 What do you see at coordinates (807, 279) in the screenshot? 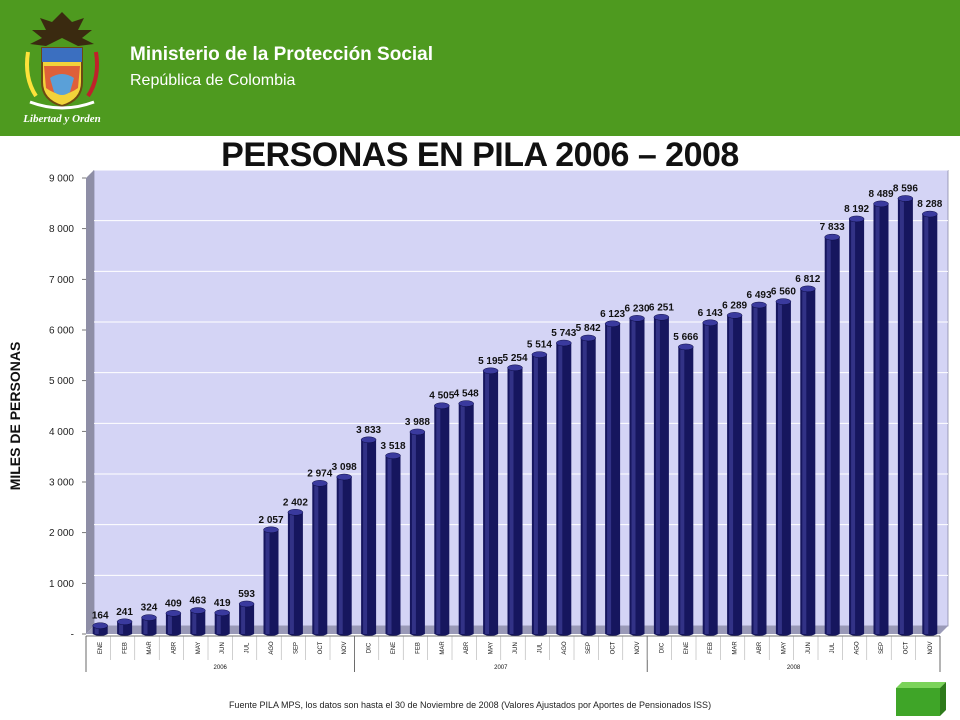
I see `bar-value-label: 6 812` at bounding box center [807, 279].